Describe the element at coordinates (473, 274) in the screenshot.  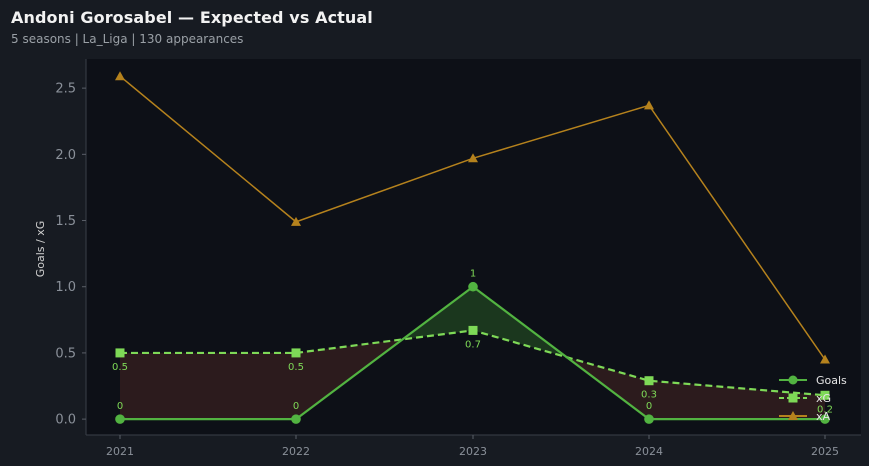
I see `goals-data-label: 1` at that location.